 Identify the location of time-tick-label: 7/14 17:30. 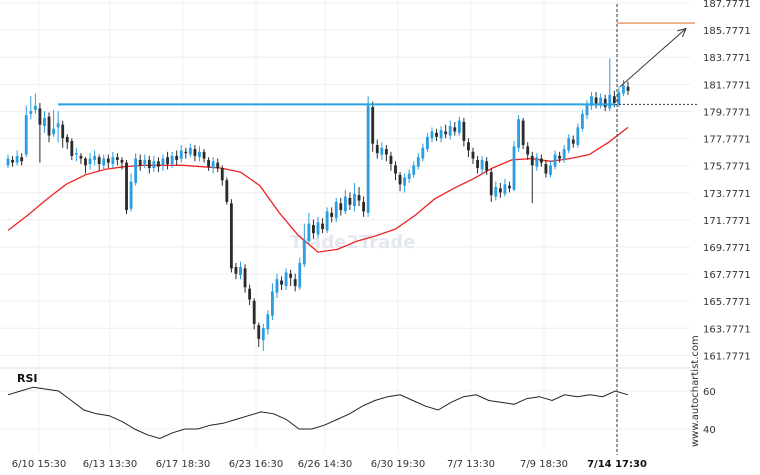
(617, 464).